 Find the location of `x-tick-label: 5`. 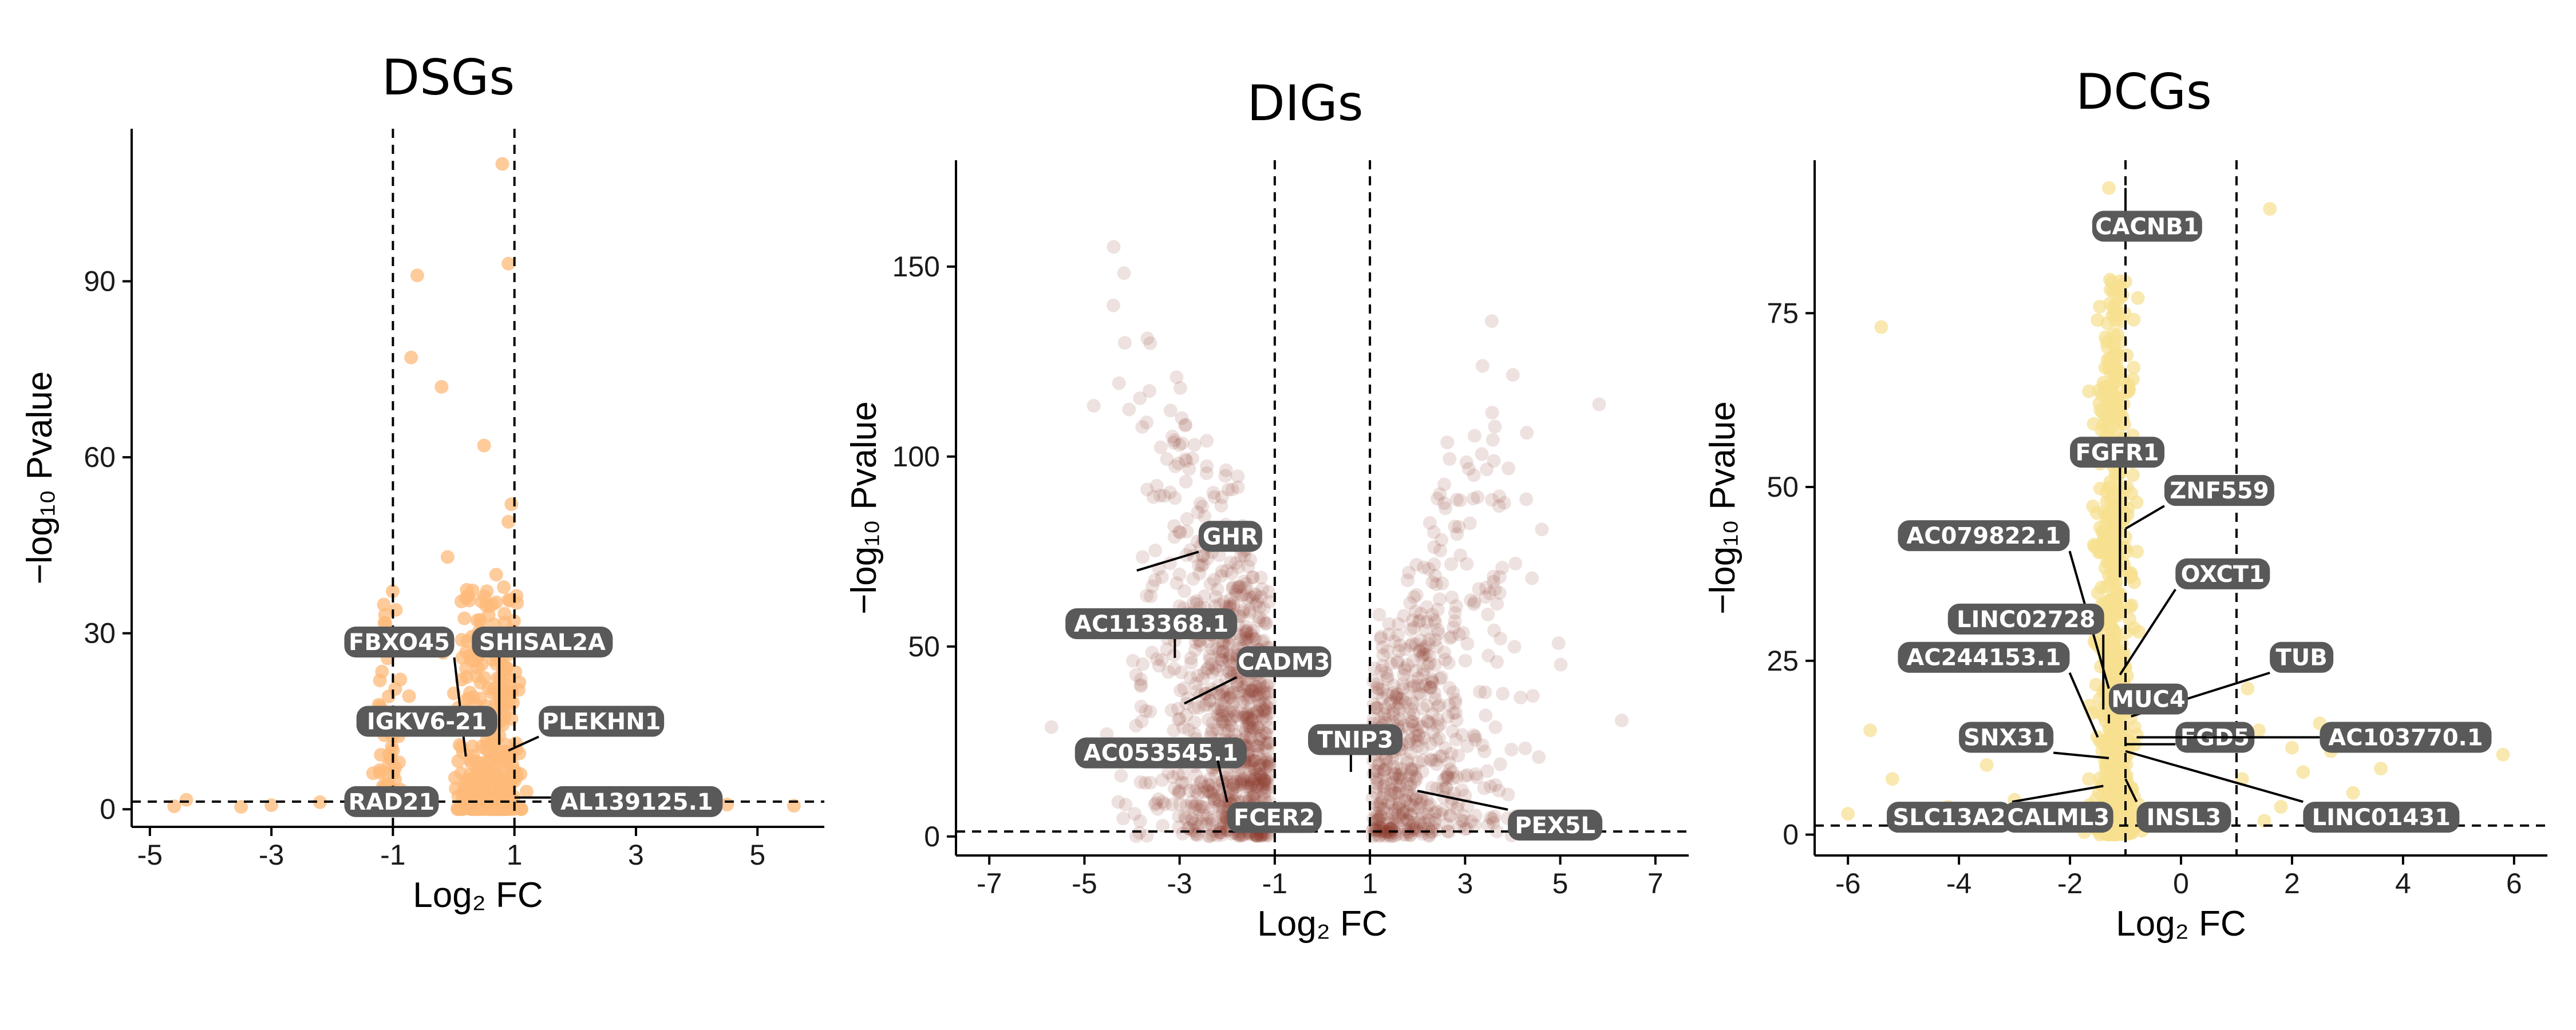

x-tick-label: 5 is located at coordinates (757, 855).